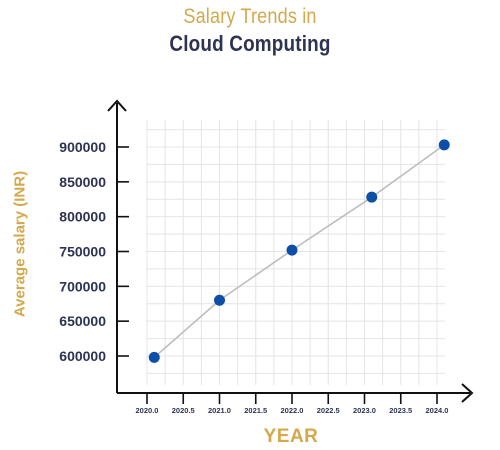 The width and height of the screenshot is (500, 450). I want to click on chart-title-block: Salary Trends in Cloud Computing, so click(250, 31).